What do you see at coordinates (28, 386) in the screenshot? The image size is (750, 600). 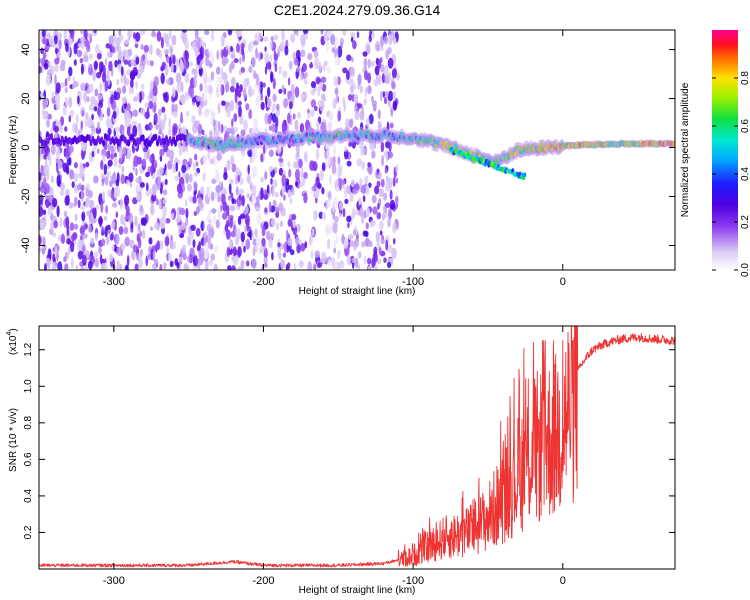 I see `snr-y-tick-label: 1.0` at bounding box center [28, 386].